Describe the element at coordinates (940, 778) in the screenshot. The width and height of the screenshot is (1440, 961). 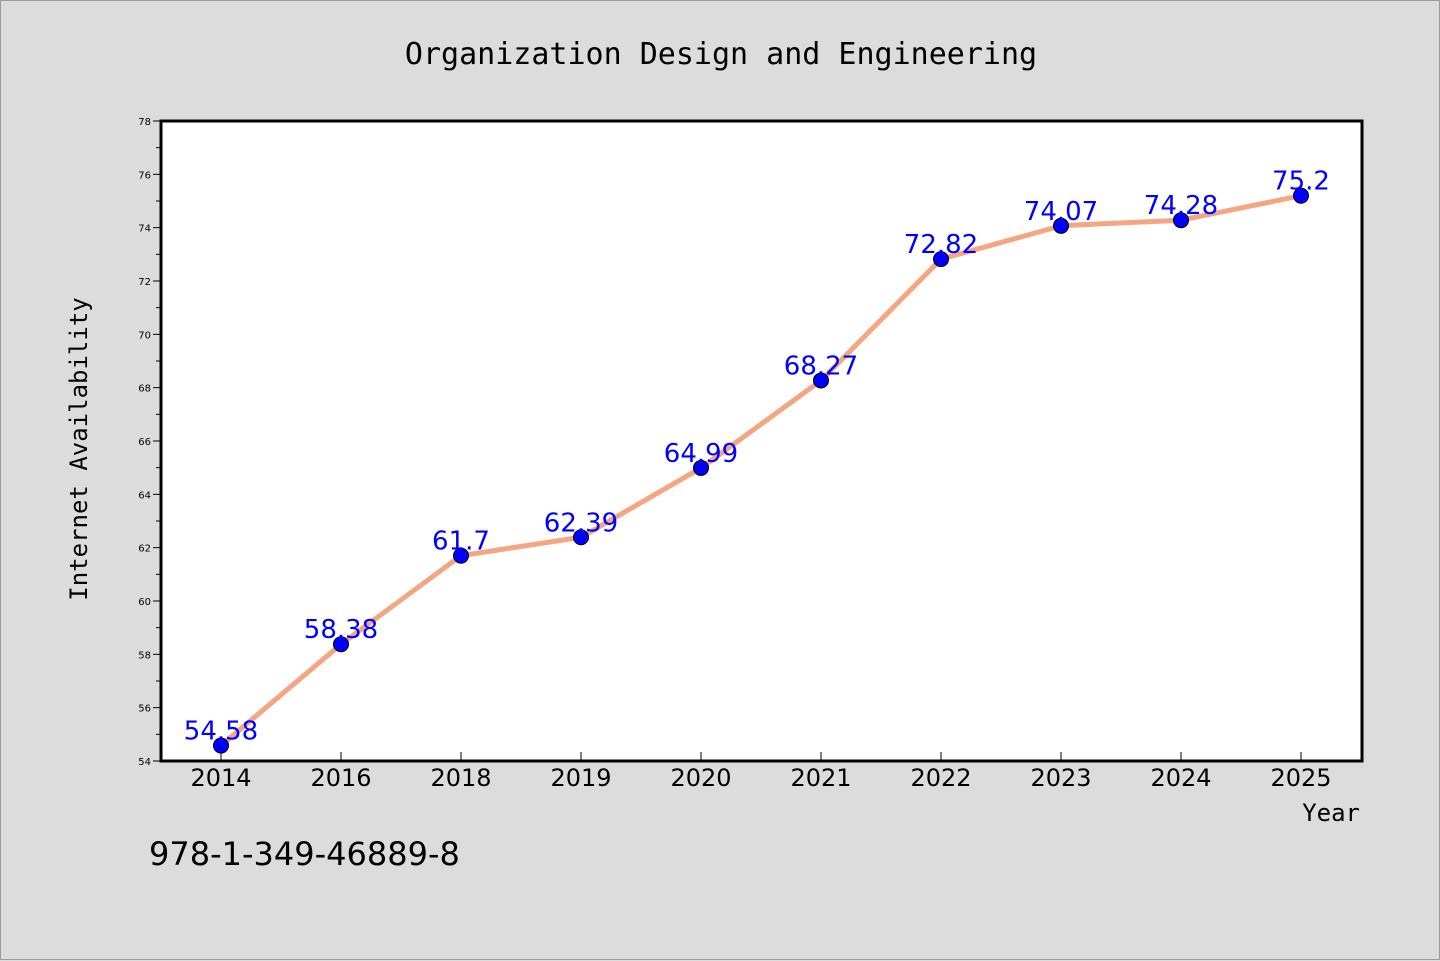
I see `x-tick-label: 2022` at that location.